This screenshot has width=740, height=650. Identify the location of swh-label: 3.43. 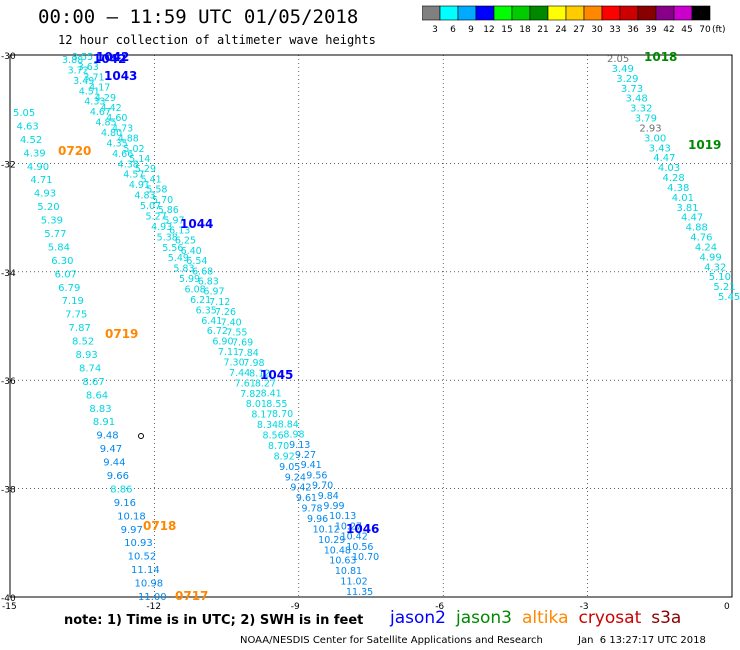
(660, 148).